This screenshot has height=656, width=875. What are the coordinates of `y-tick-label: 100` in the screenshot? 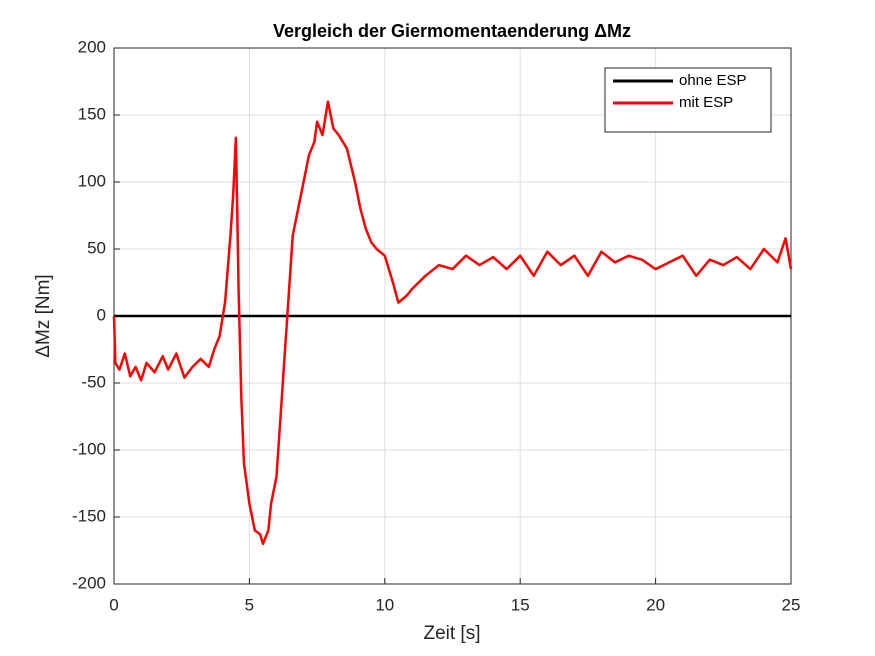 It's located at (92, 180).